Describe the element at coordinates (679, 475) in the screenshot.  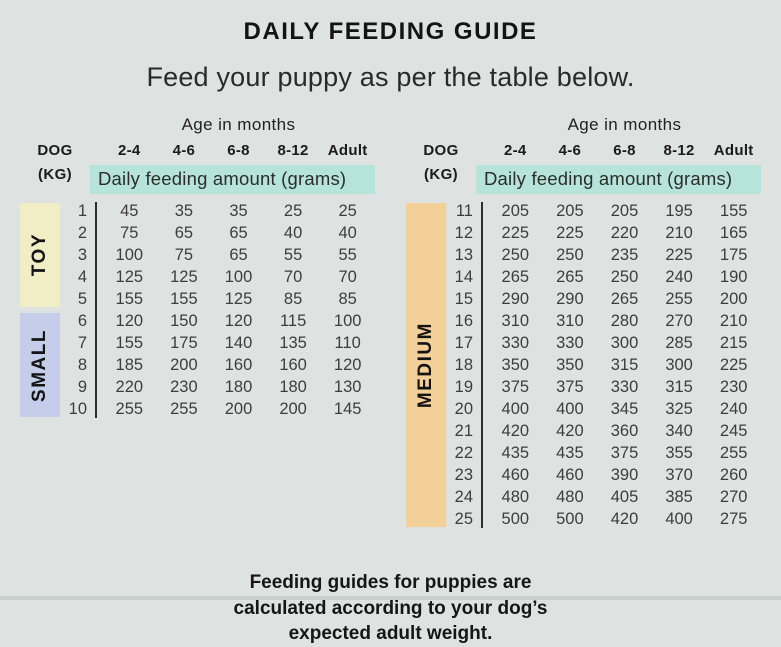
I see `feeding-amount-cell: 370` at that location.